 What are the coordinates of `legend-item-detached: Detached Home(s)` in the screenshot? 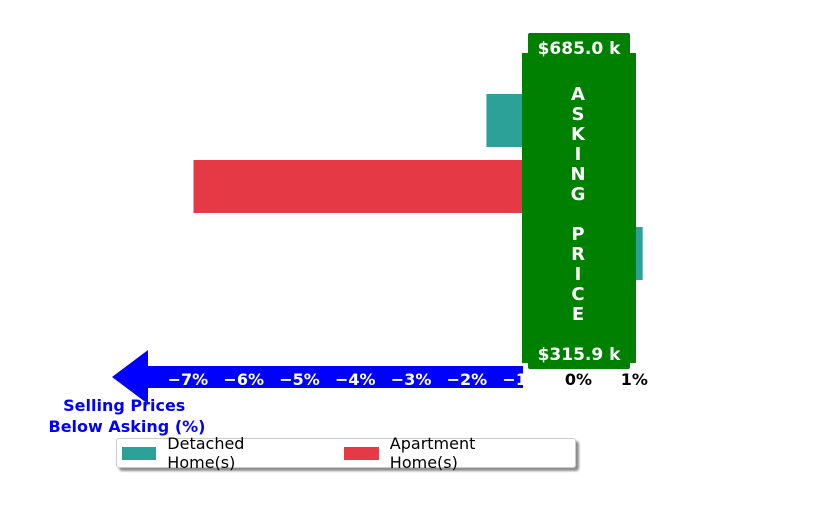 It's located at (216, 453).